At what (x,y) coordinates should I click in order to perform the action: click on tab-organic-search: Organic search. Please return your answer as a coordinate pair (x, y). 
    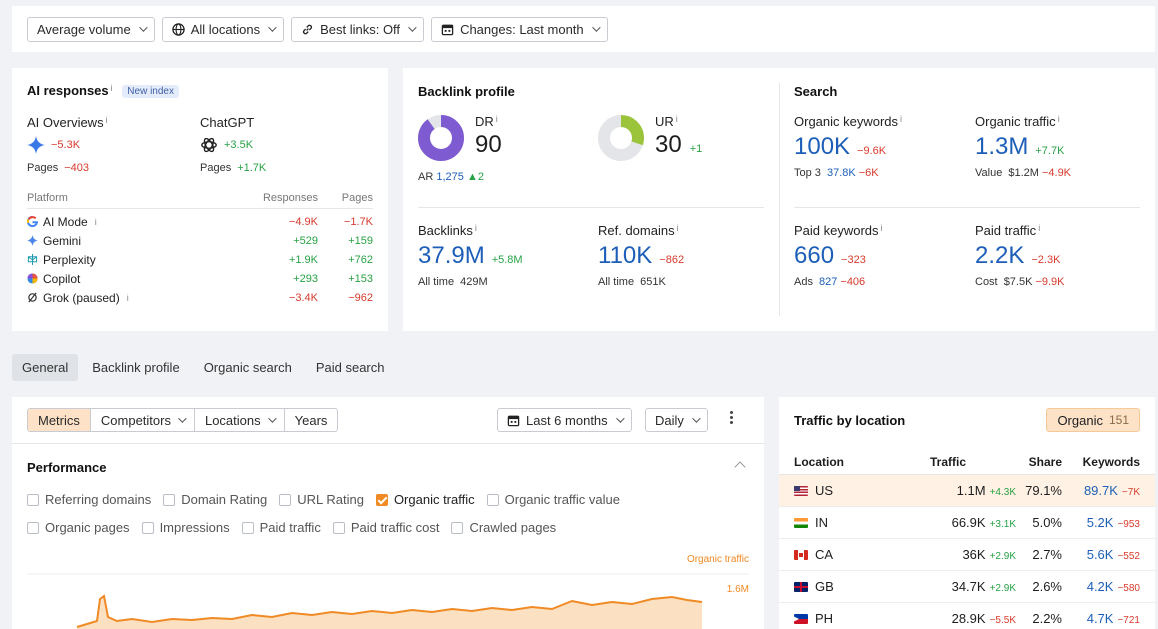
    Looking at the image, I should click on (247, 367).